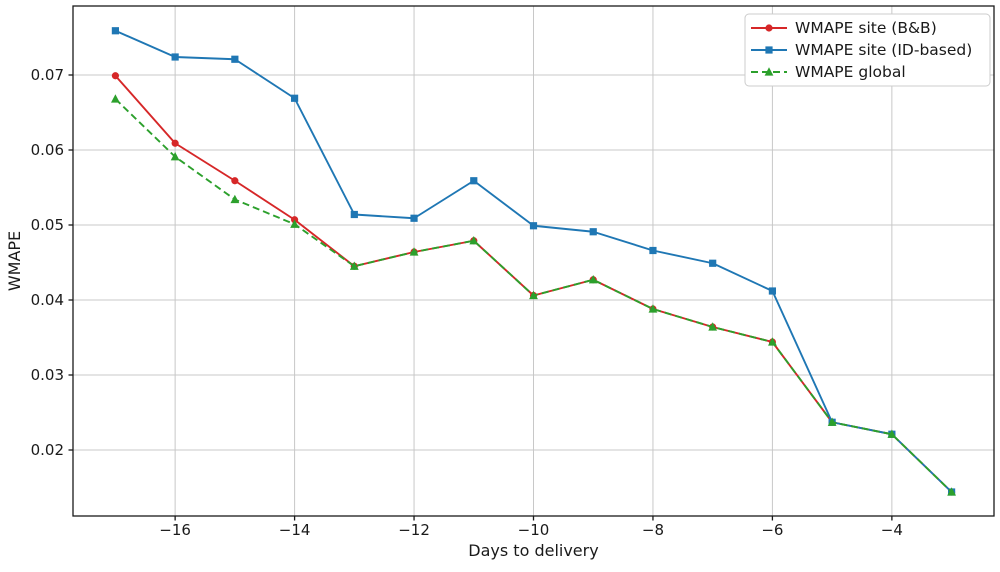  Describe the element at coordinates (883, 50) in the screenshot. I see `legend-label: WMAPE site (ID-based)` at that location.